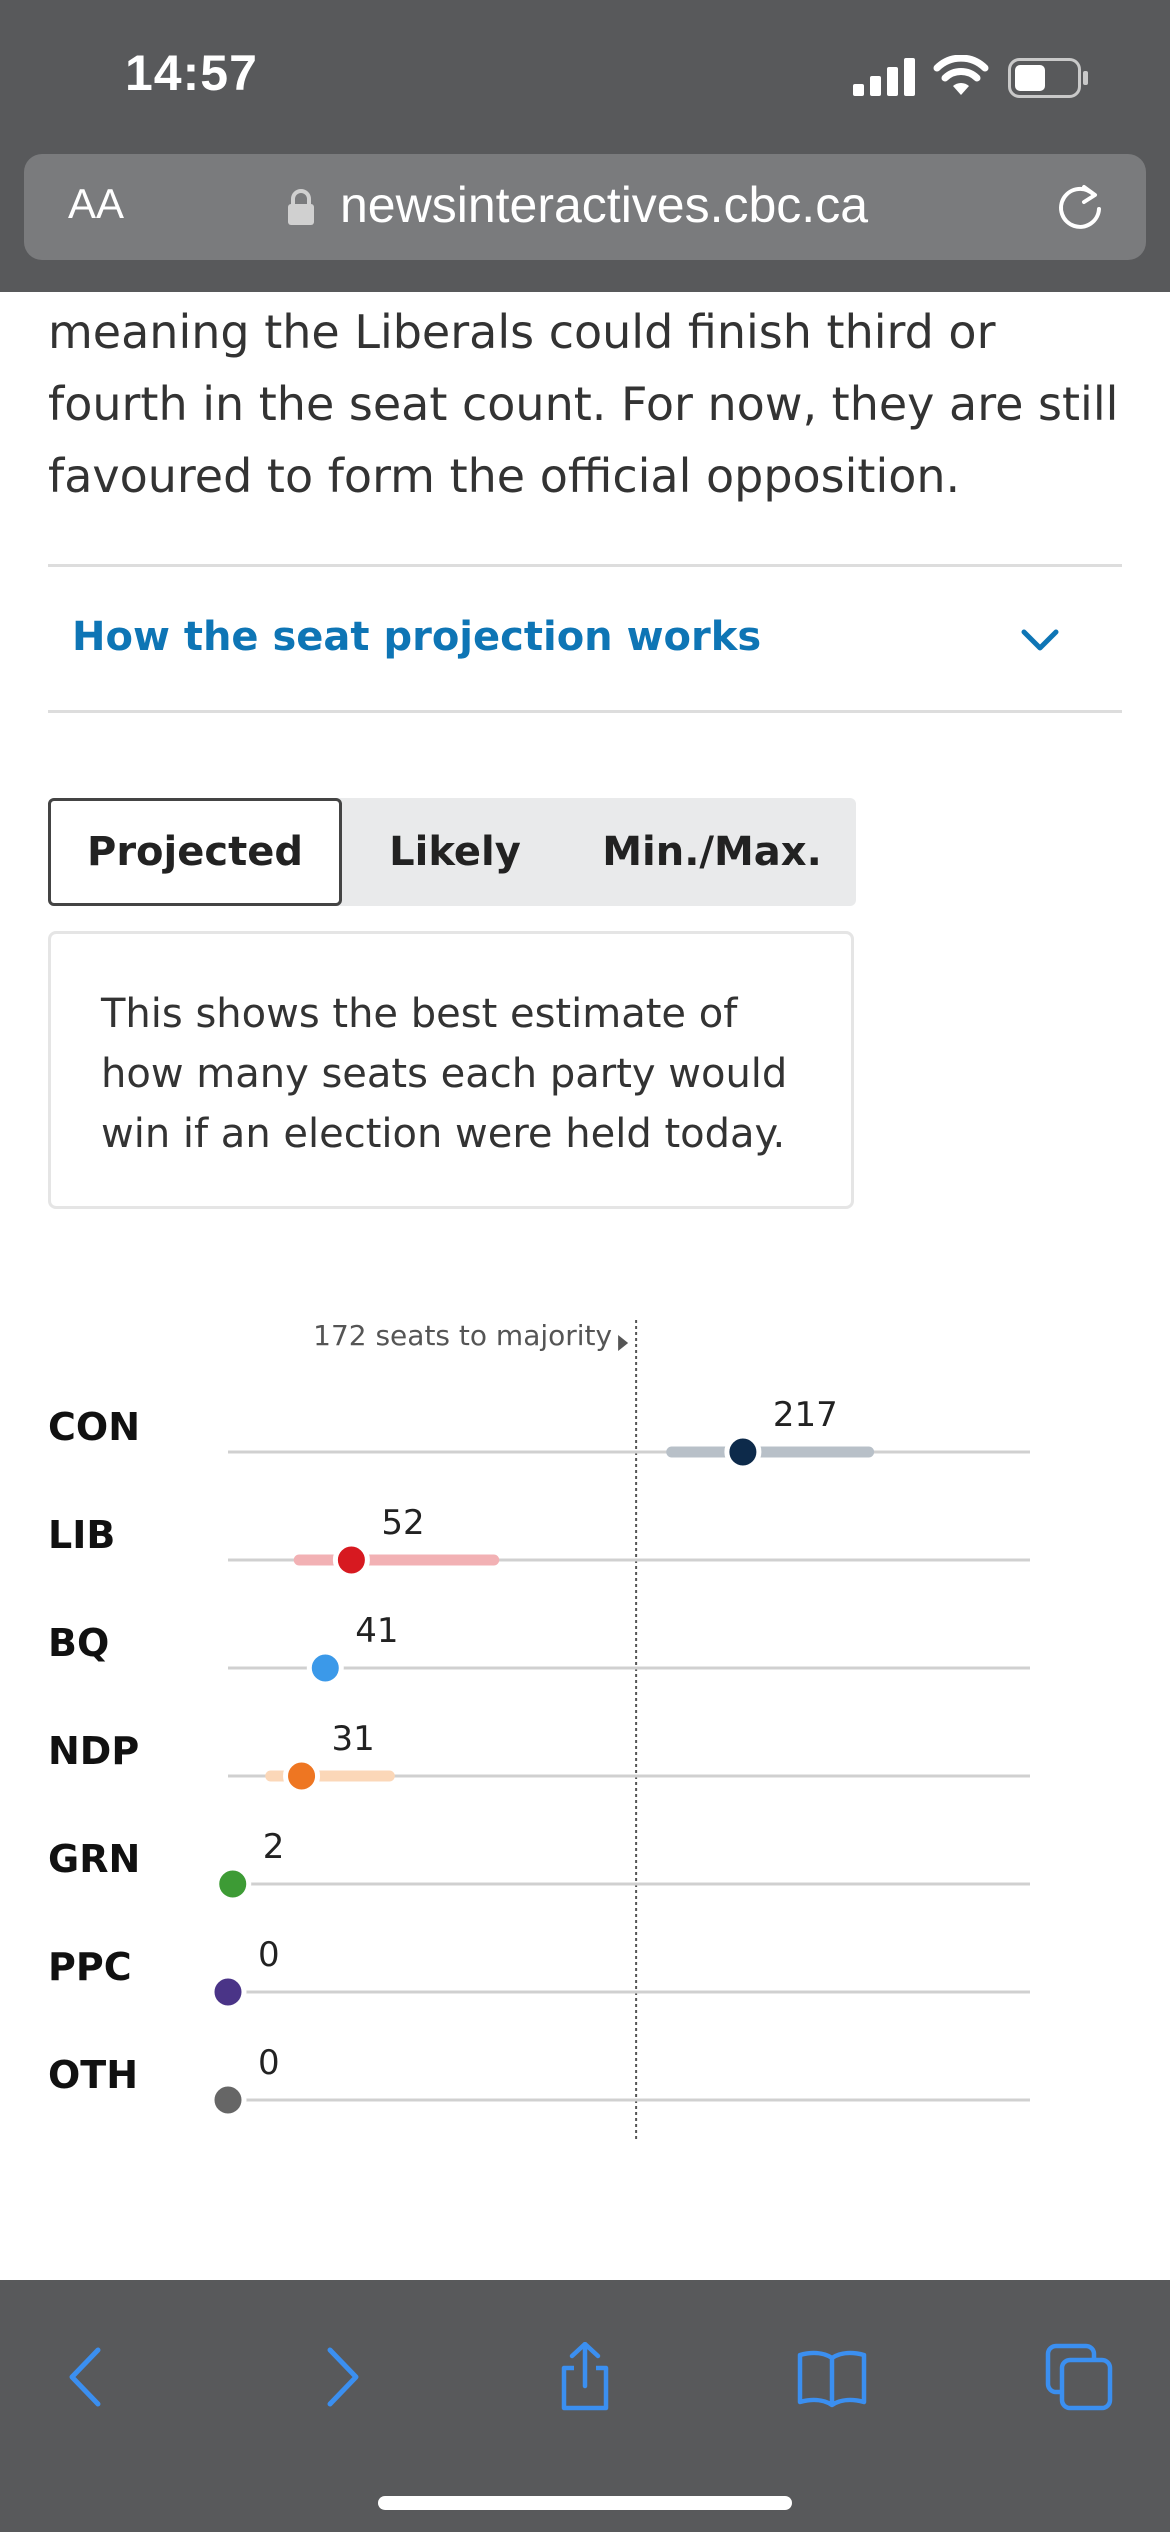 The image size is (1170, 2532). I want to click on wifi-icon, so click(961, 75).